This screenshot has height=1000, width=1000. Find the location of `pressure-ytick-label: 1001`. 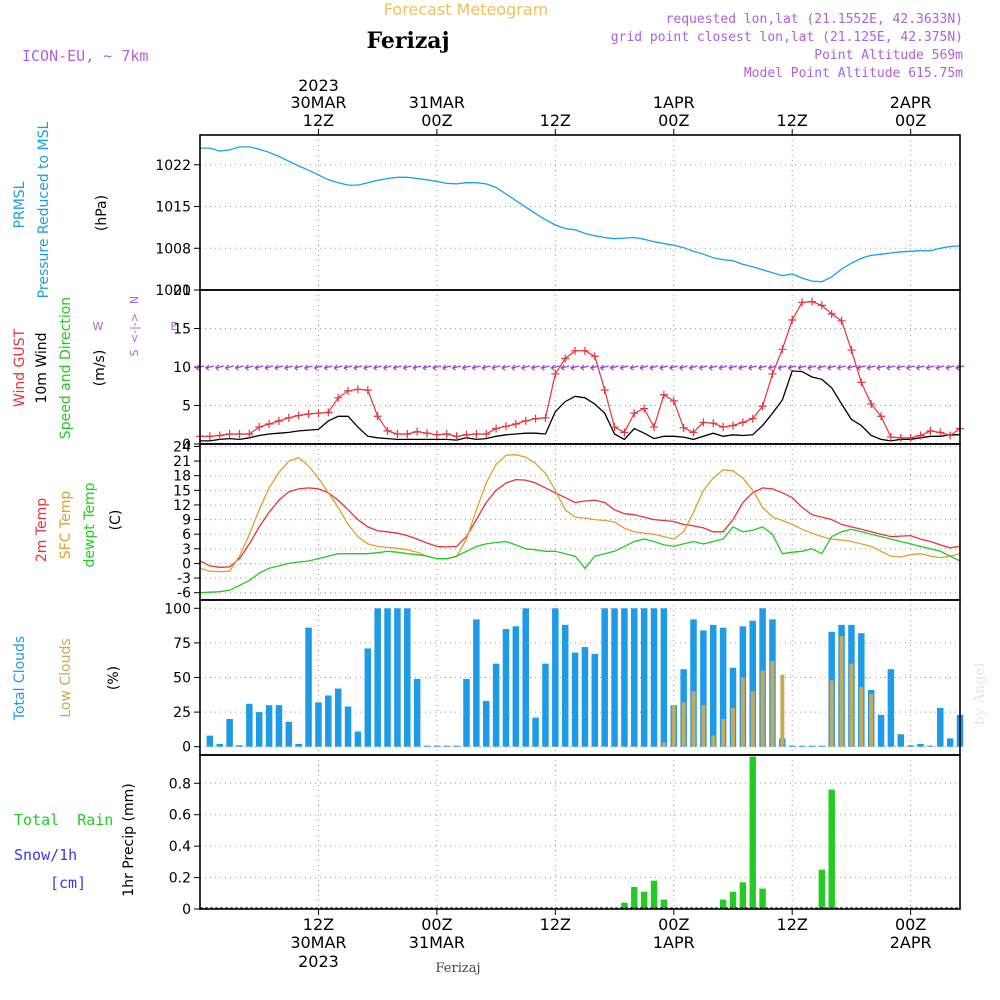

pressure-ytick-label: 1001 is located at coordinates (173, 291).